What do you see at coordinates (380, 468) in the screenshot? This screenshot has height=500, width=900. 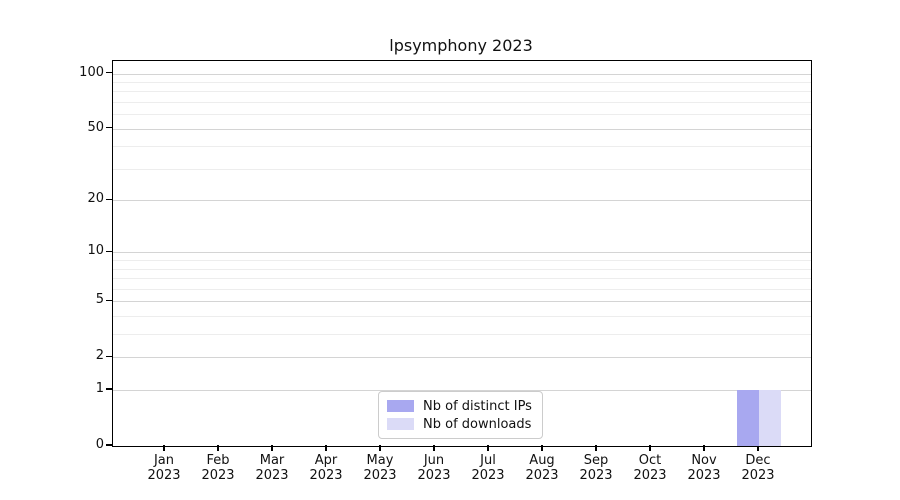 I see `x-tick-label: May 2023` at bounding box center [380, 468].